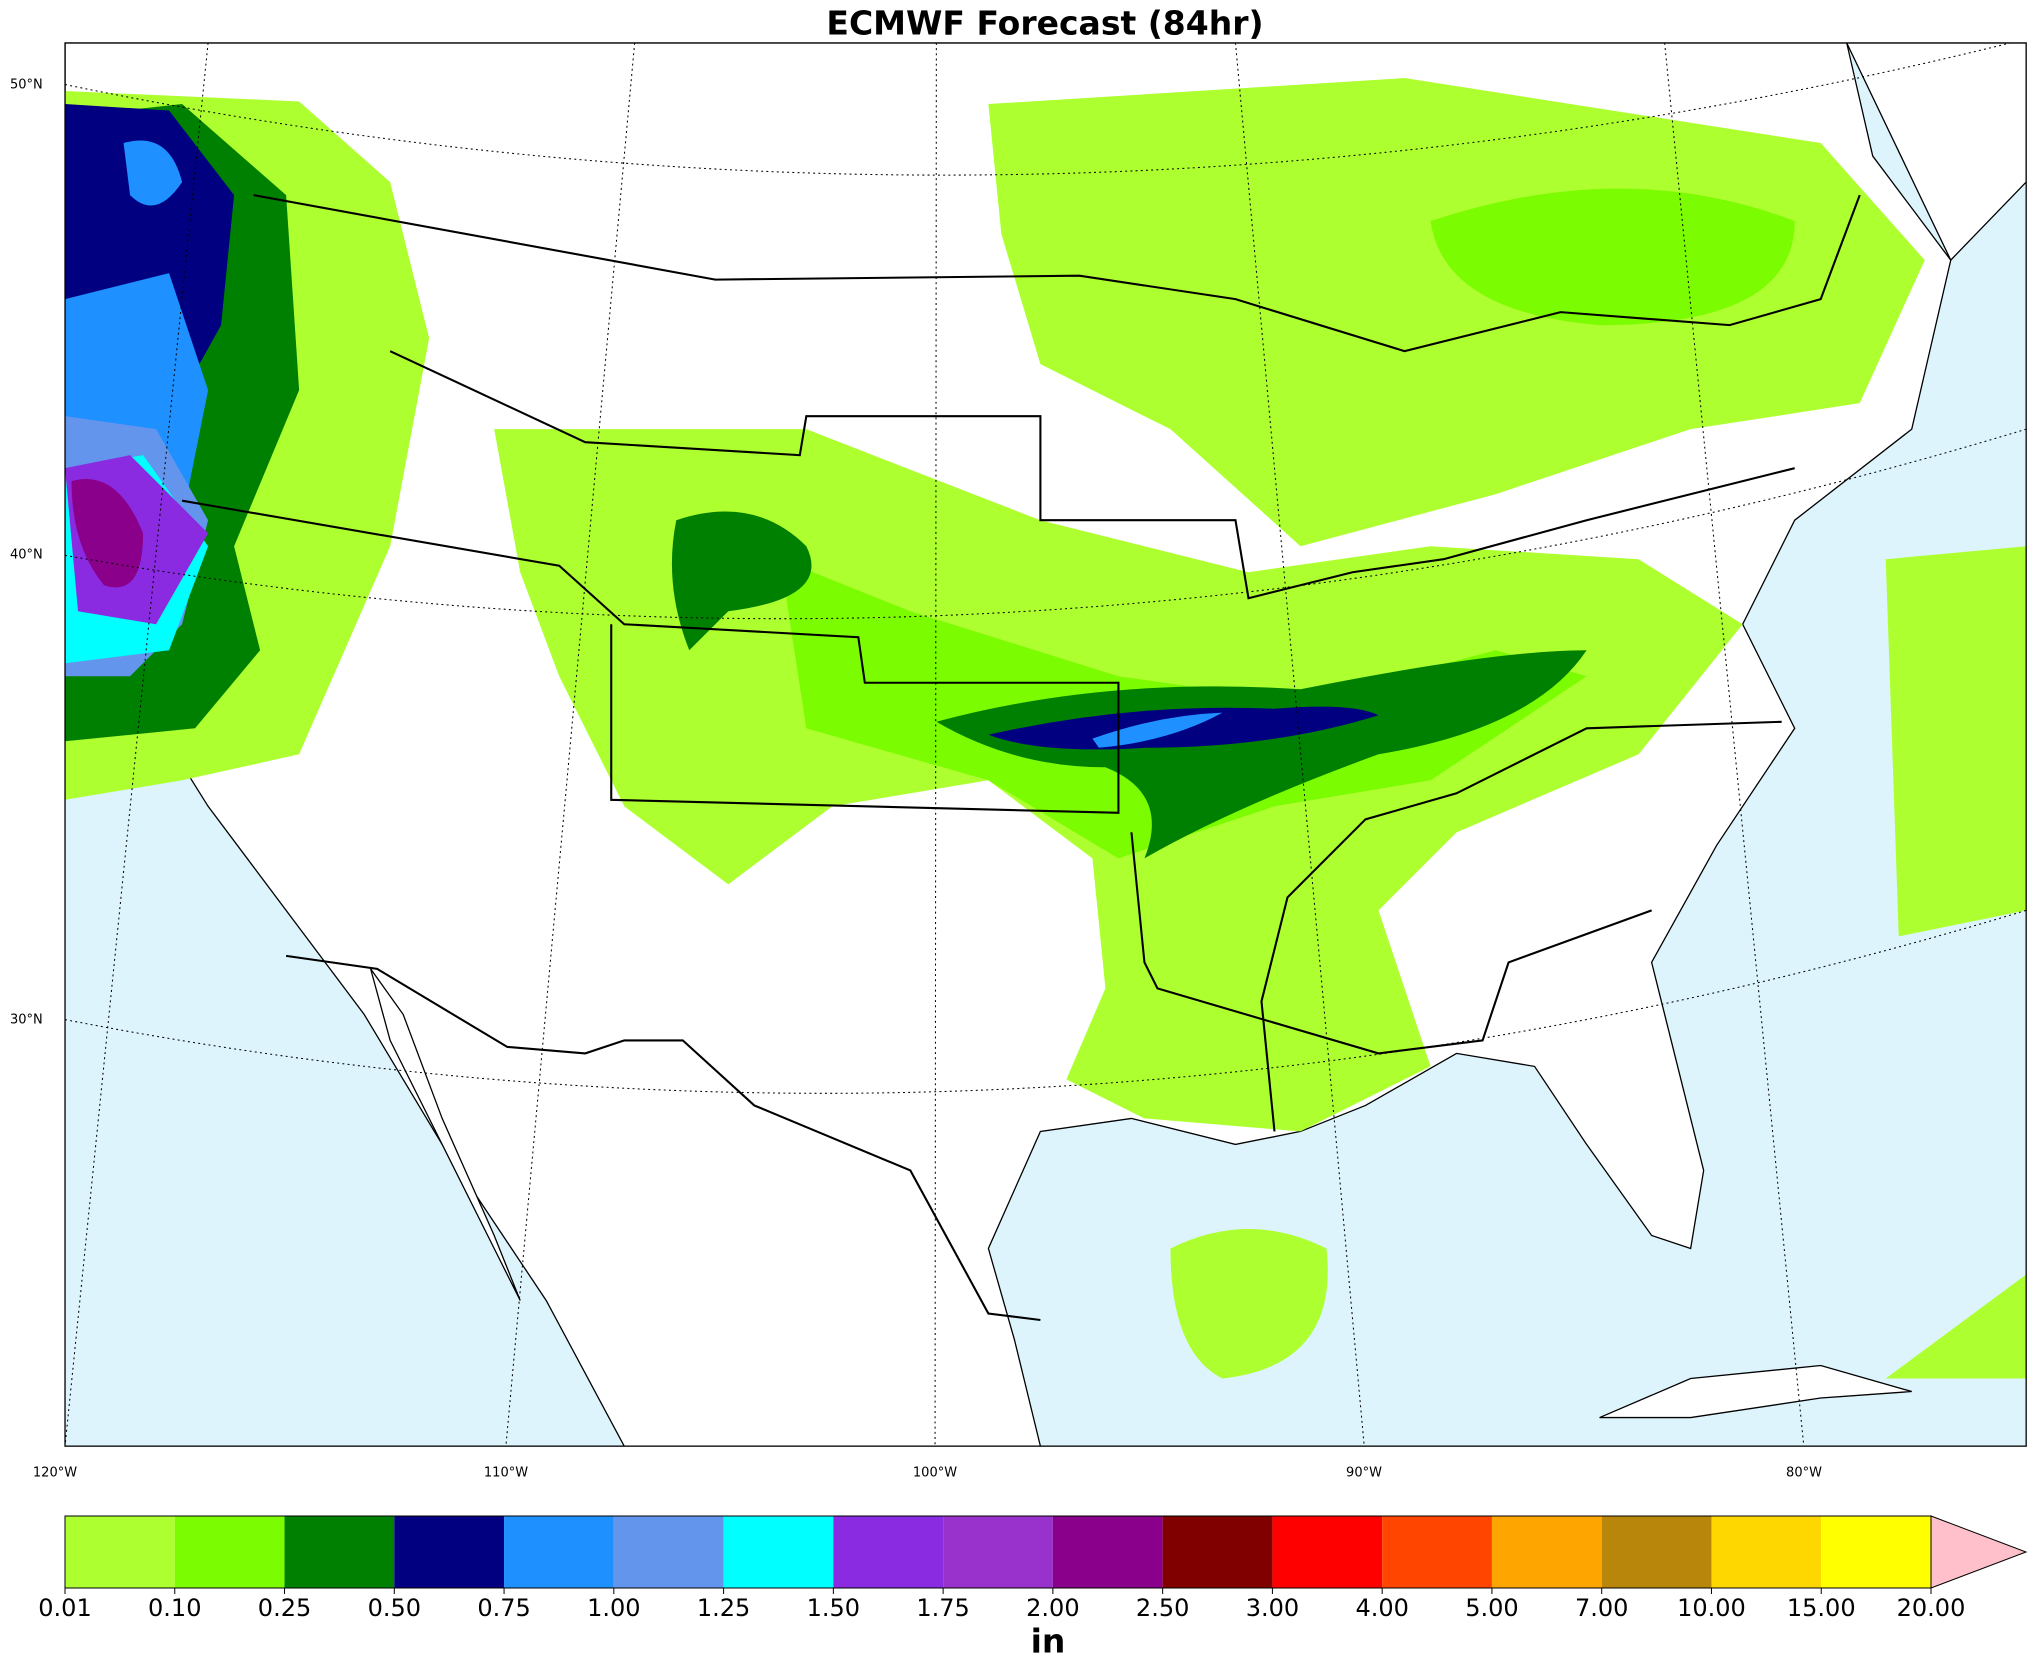 The width and height of the screenshot is (2034, 1666). I want to click on colorbar-tick-label: 0.50, so click(394, 1608).